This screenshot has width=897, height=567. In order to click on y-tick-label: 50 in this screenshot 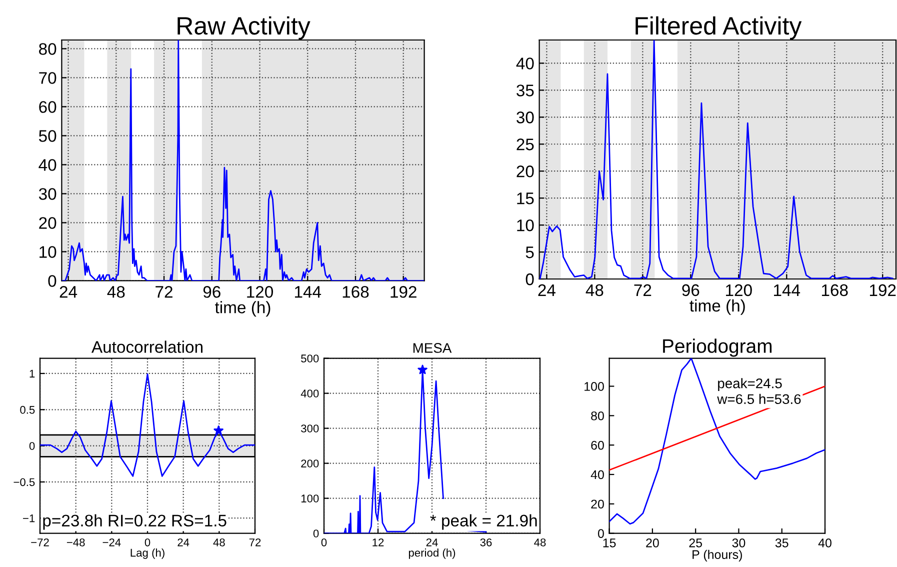, I will do `click(47, 136)`.